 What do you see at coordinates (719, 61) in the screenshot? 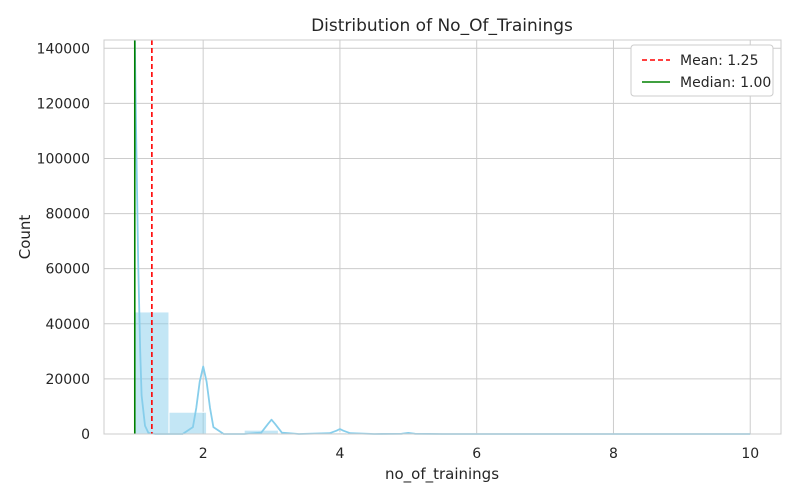
I see `legend-mean-label: Mean: 1.25` at bounding box center [719, 61].